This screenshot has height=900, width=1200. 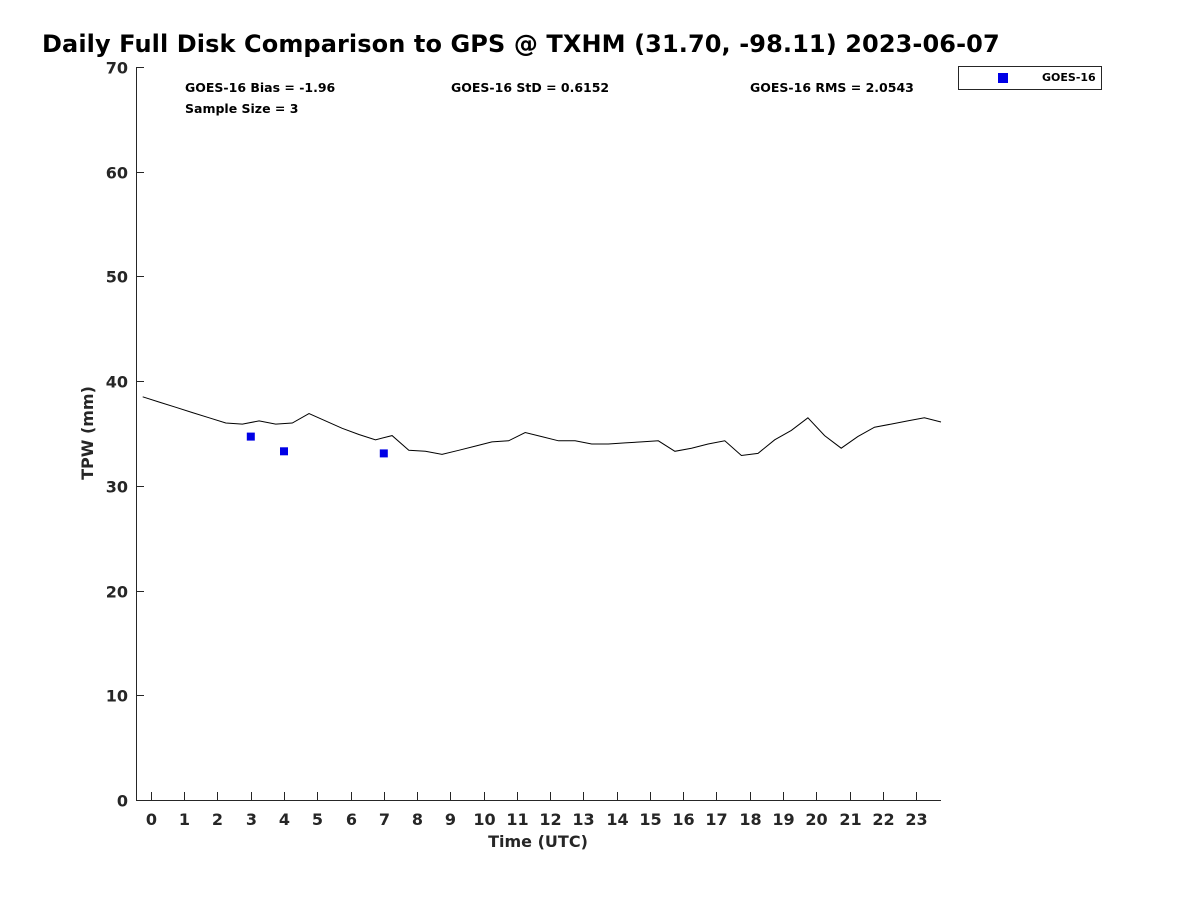 I want to click on rms-annotation: GOES-16 RMS = 2.0543, so click(x=832, y=87).